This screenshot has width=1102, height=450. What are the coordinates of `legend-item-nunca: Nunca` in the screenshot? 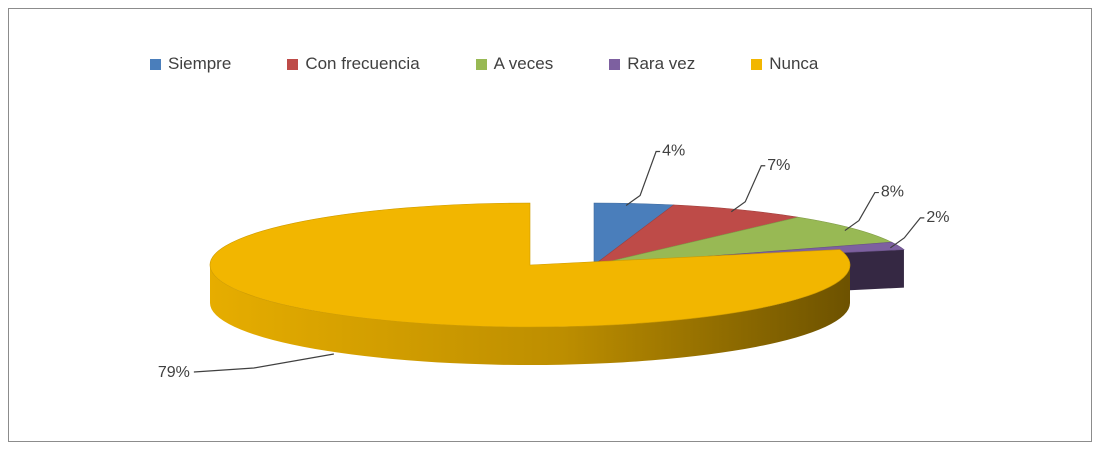 It's located at (784, 64).